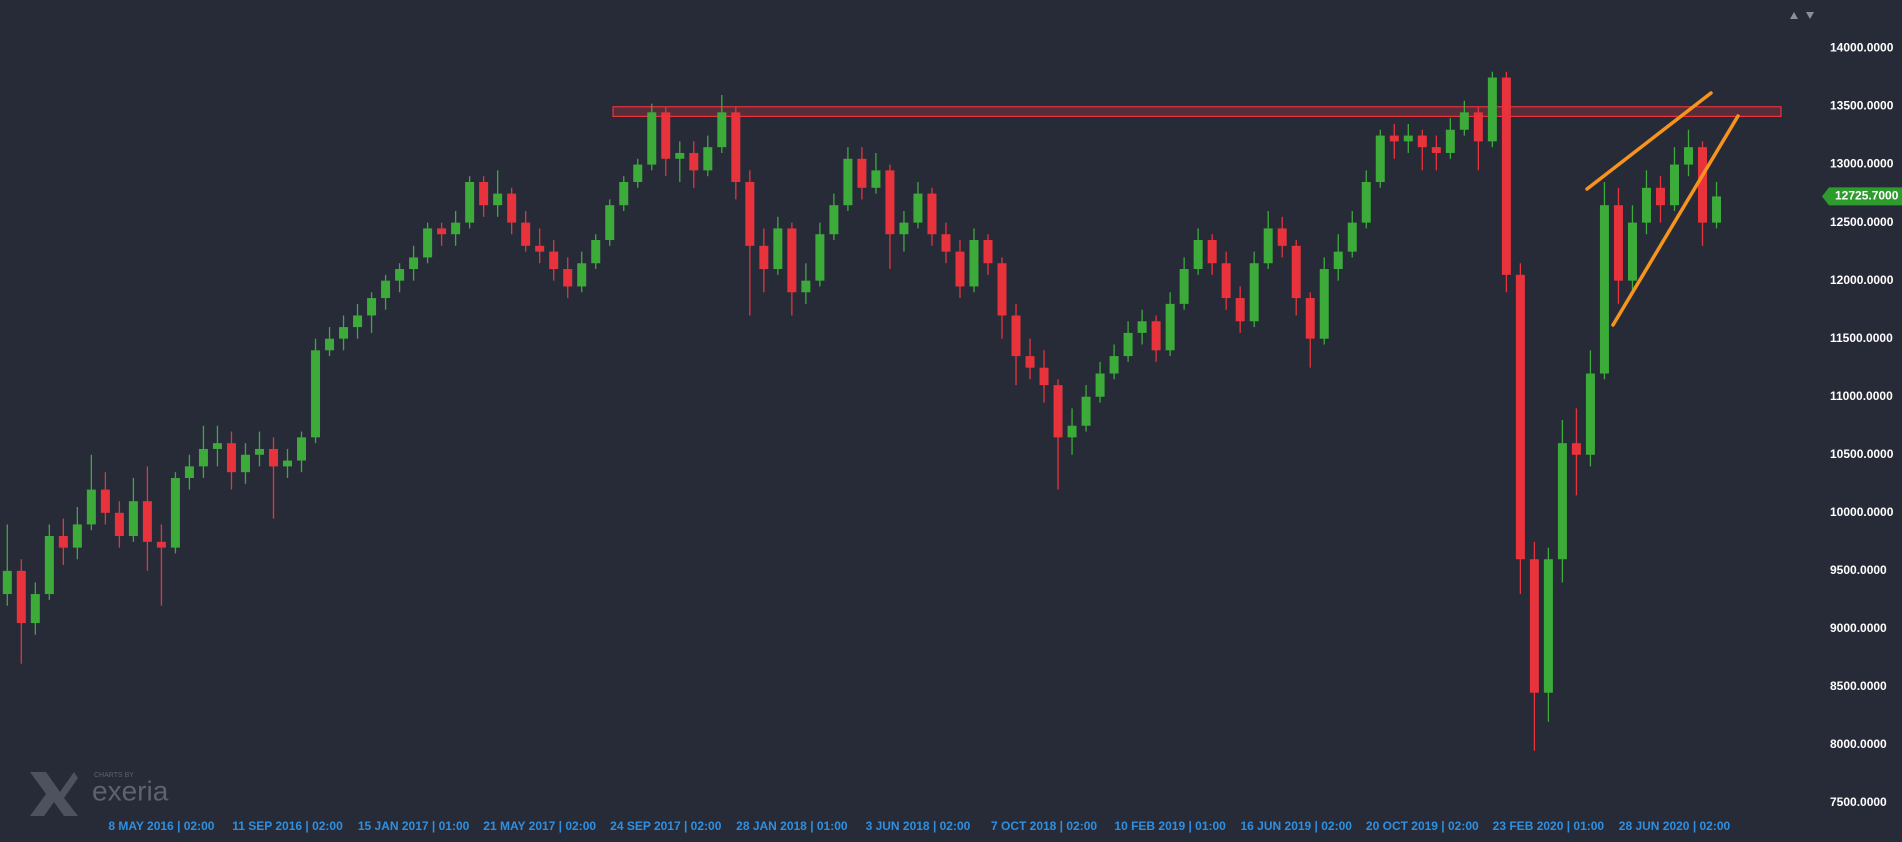  I want to click on y-tick-label: 12000.0000, so click(1862, 280).